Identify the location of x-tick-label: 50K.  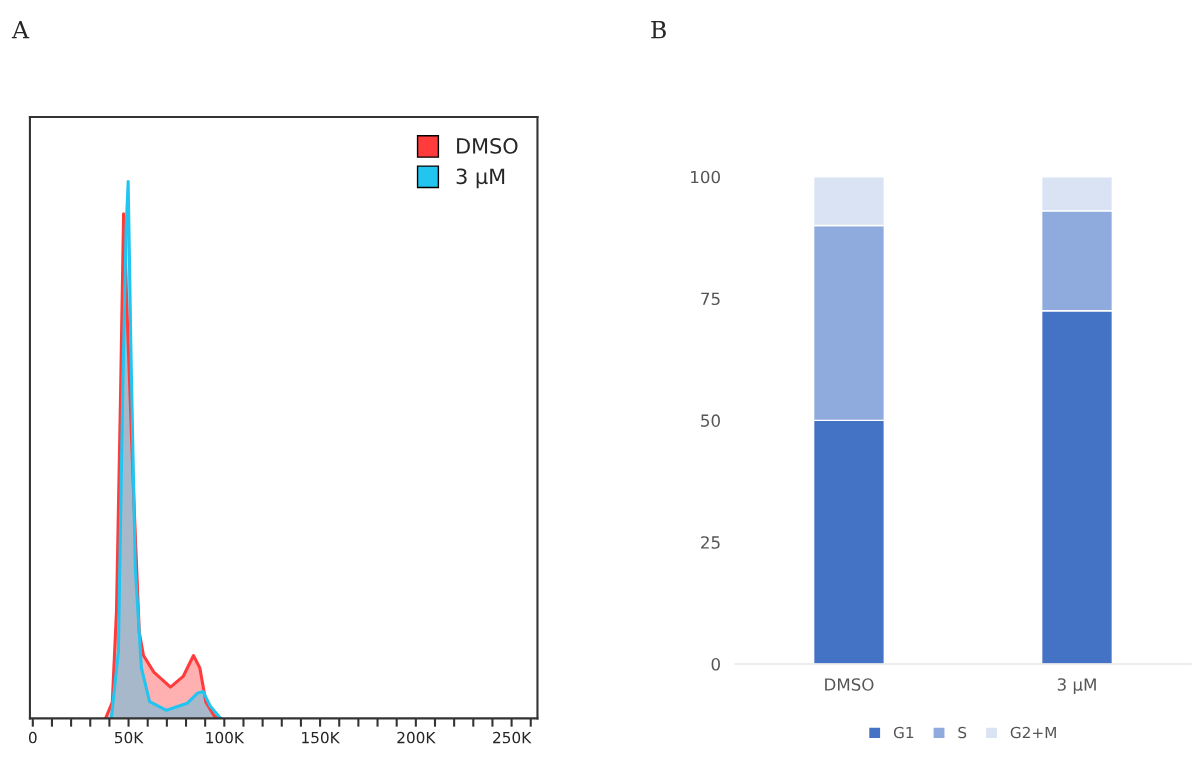
(129, 737).